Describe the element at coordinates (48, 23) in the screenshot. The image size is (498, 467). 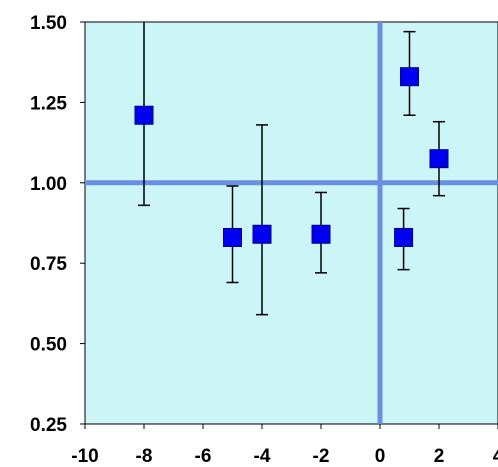
I see `y-tick-label-5: 1.50` at that location.